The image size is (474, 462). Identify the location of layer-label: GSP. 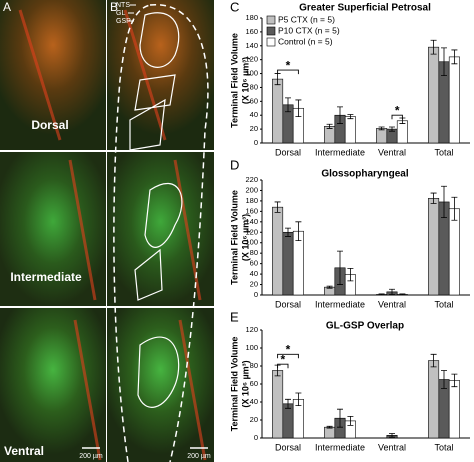
(123, 21).